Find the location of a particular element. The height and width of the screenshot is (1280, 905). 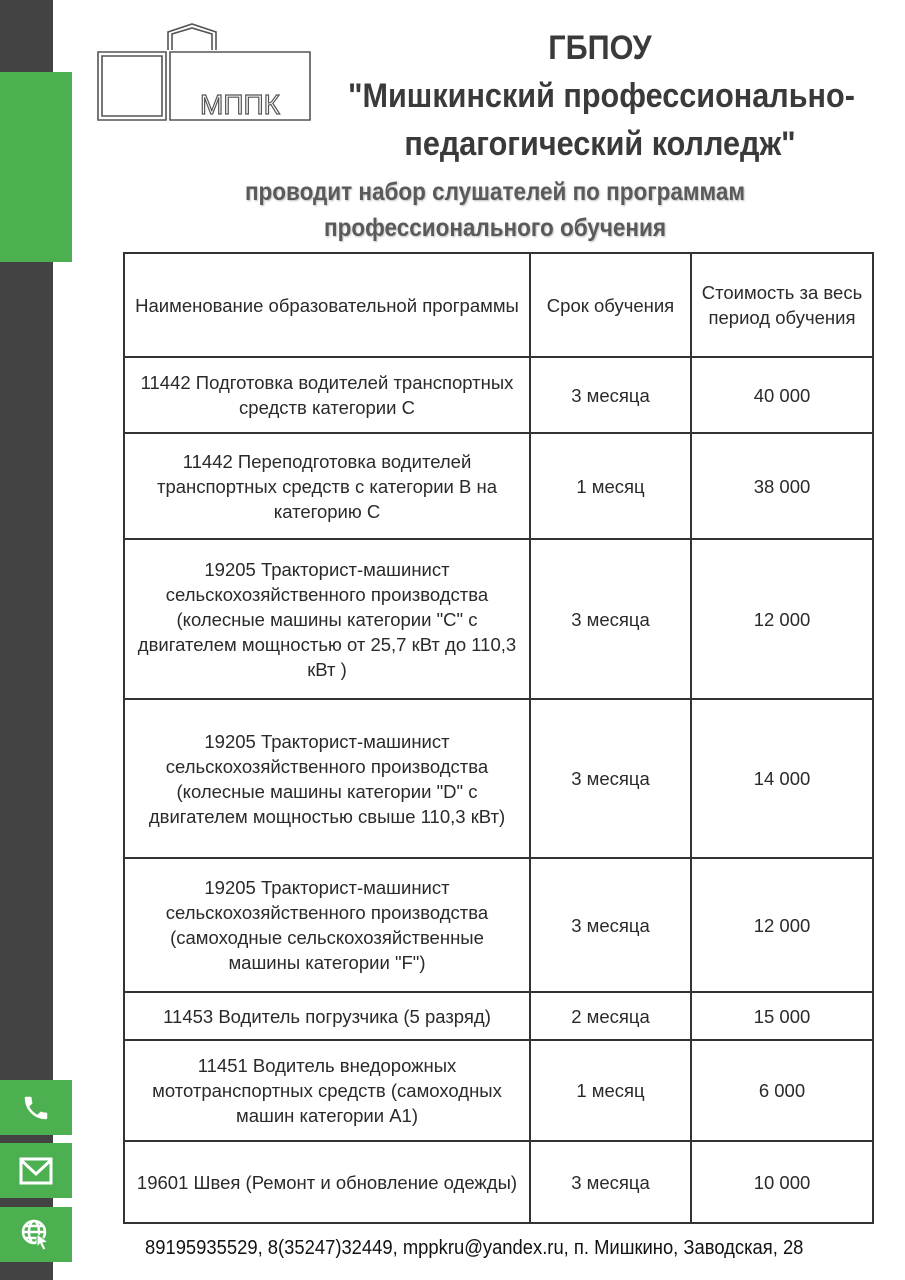

cell-program: 19601 Швея (Ремонт и обновление одежды) is located at coordinates (327, 1182).